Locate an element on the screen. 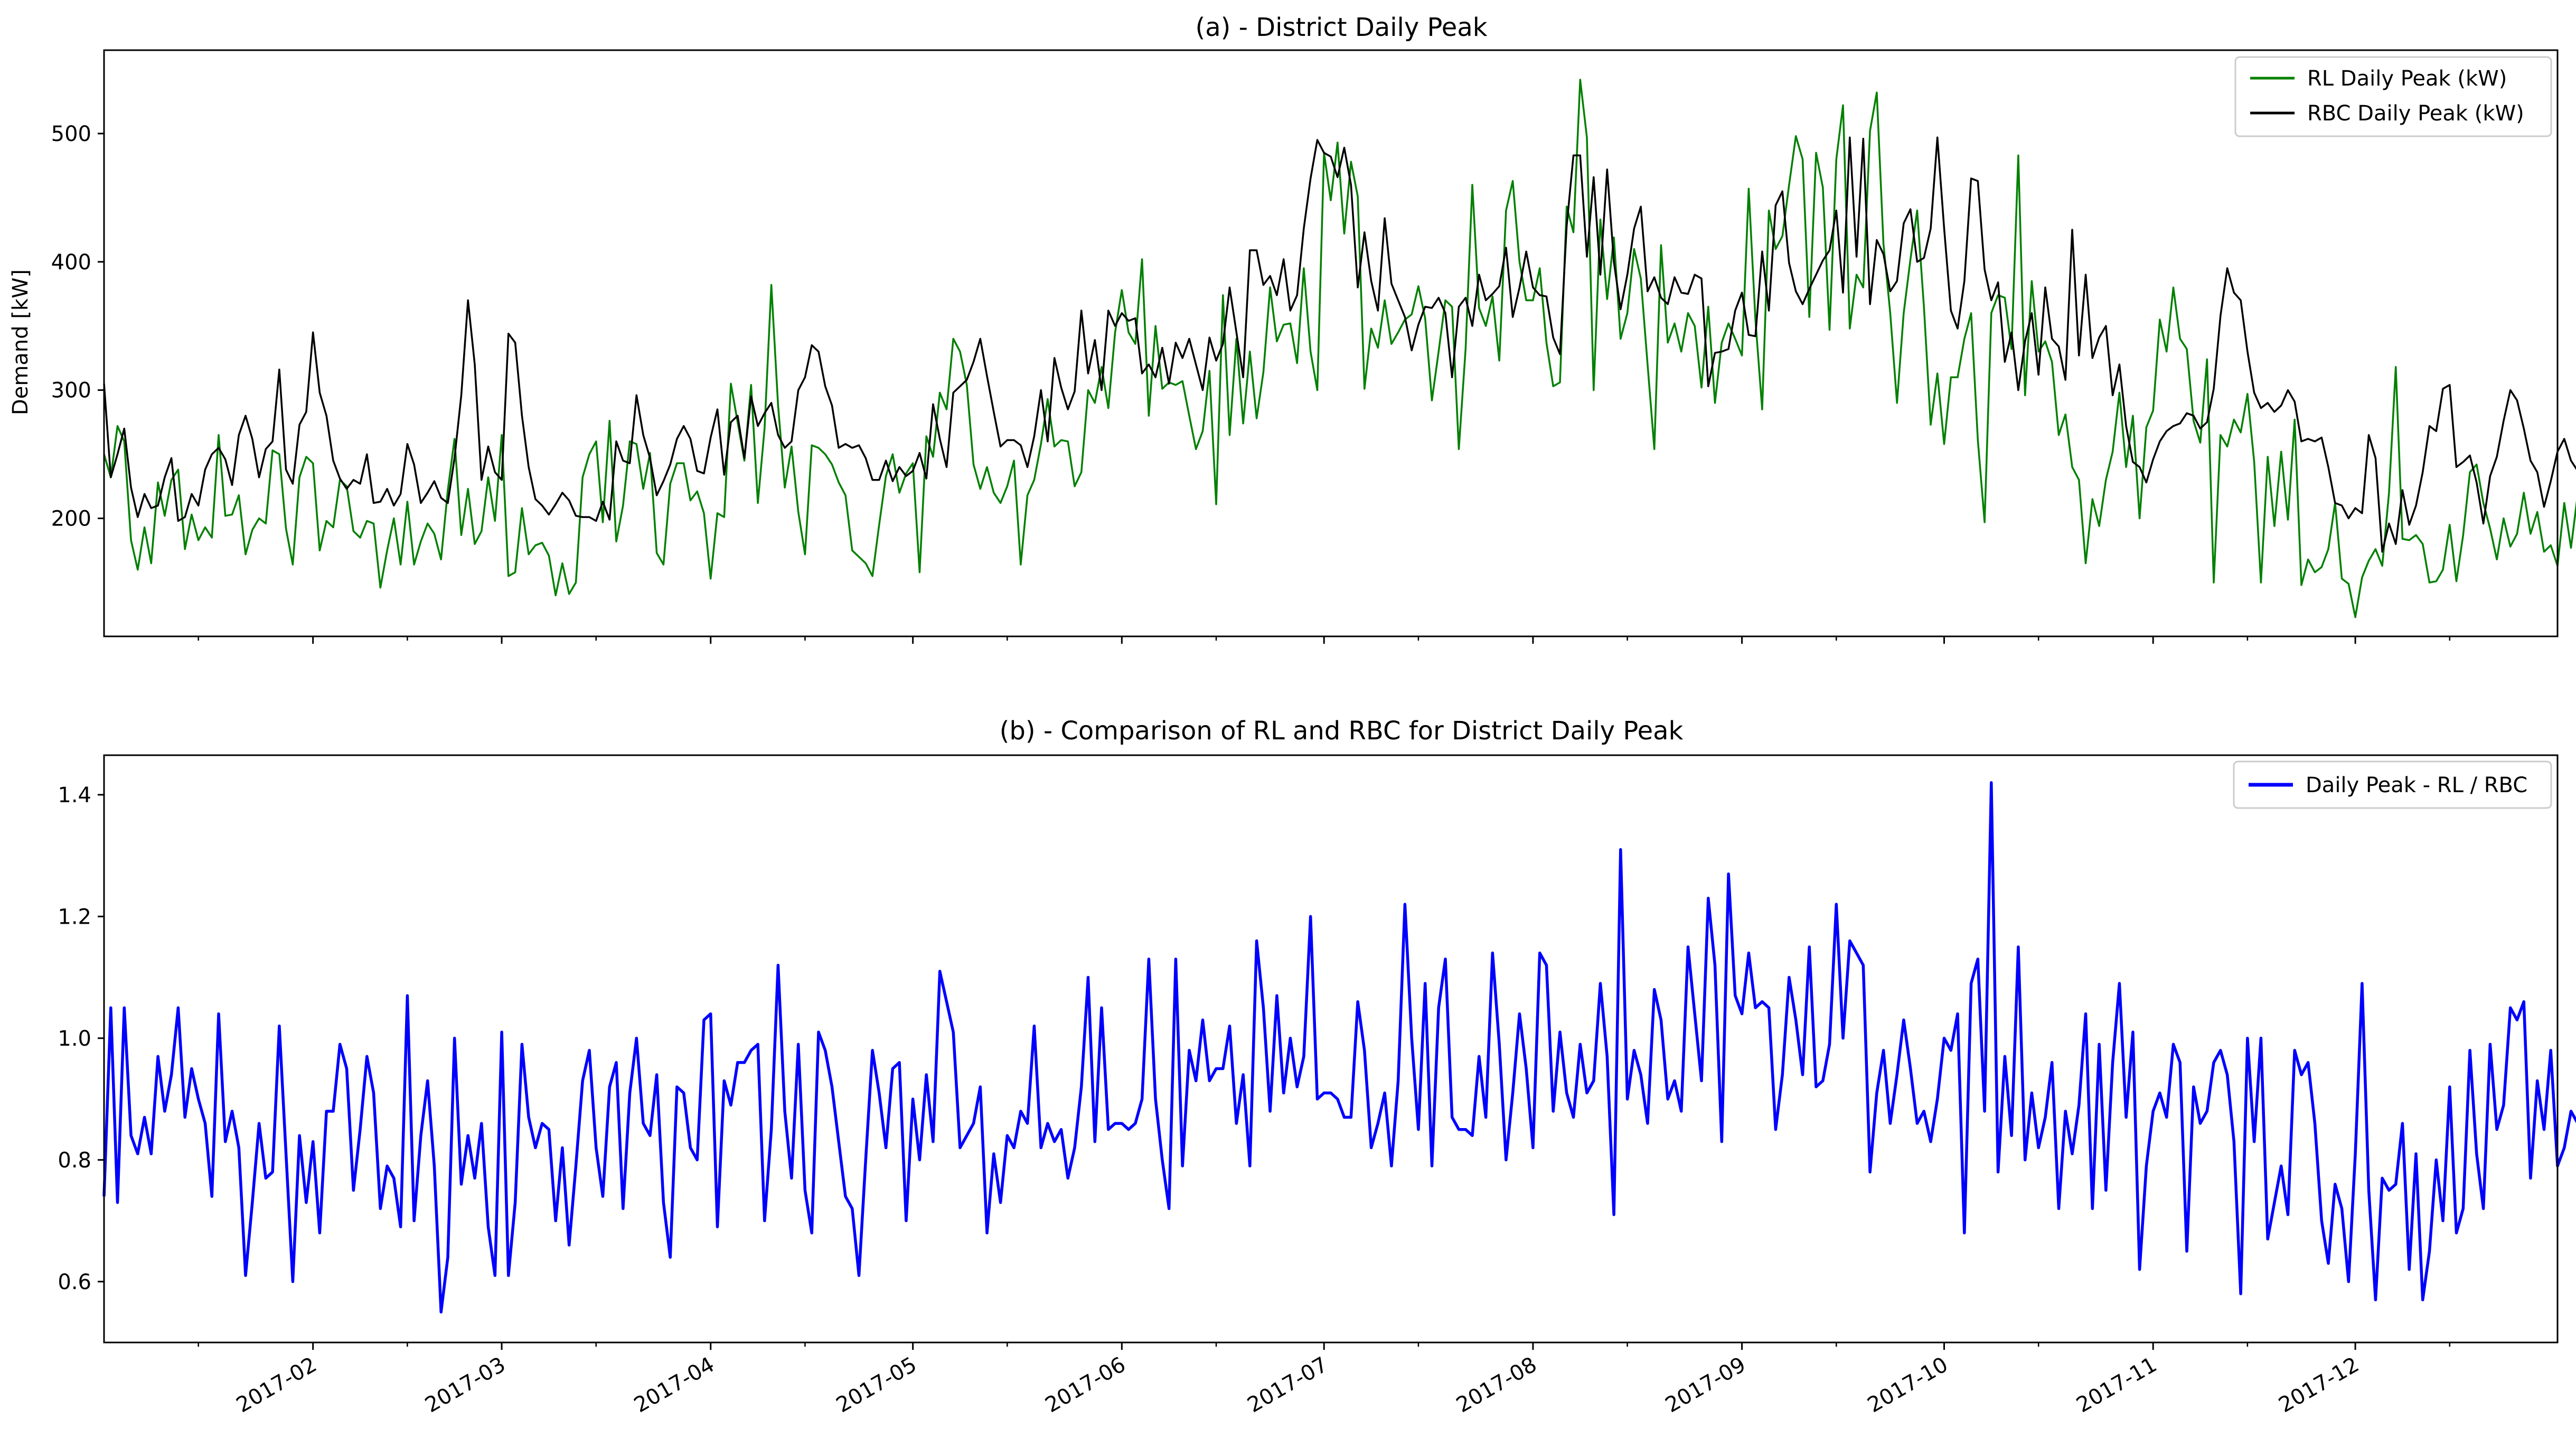 This screenshot has height=1437, width=2576. panel-b-x-tick-label: 2017-07 is located at coordinates (1287, 1385).